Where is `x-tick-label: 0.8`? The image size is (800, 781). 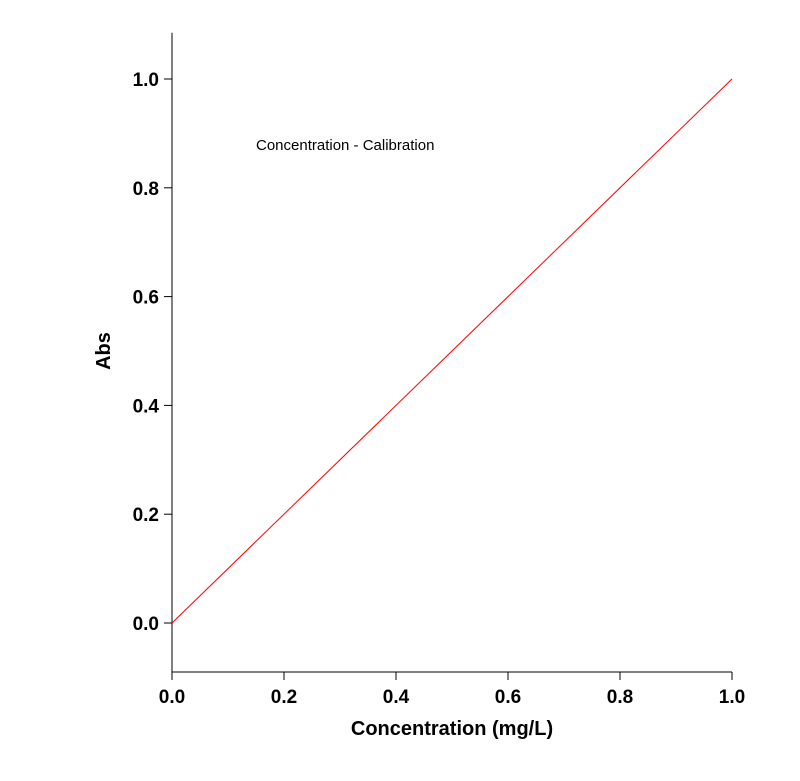 x-tick-label: 0.8 is located at coordinates (620, 697).